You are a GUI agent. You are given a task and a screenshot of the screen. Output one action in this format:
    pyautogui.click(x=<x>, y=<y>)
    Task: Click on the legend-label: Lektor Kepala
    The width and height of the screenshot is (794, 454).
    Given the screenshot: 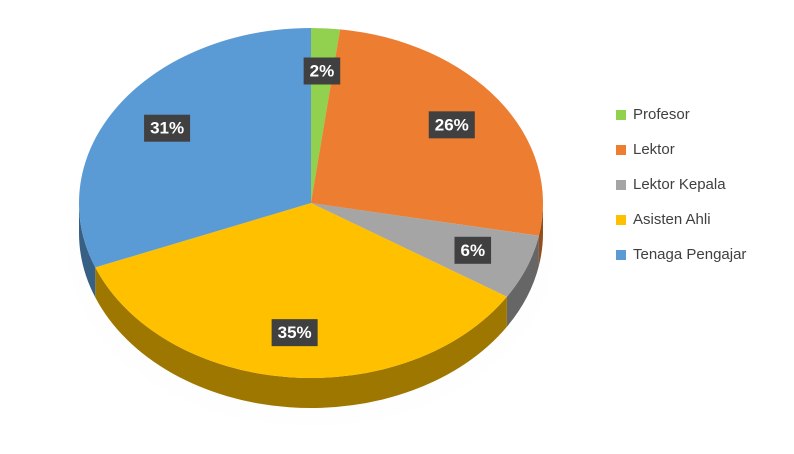 What is the action you would take?
    pyautogui.click(x=679, y=184)
    